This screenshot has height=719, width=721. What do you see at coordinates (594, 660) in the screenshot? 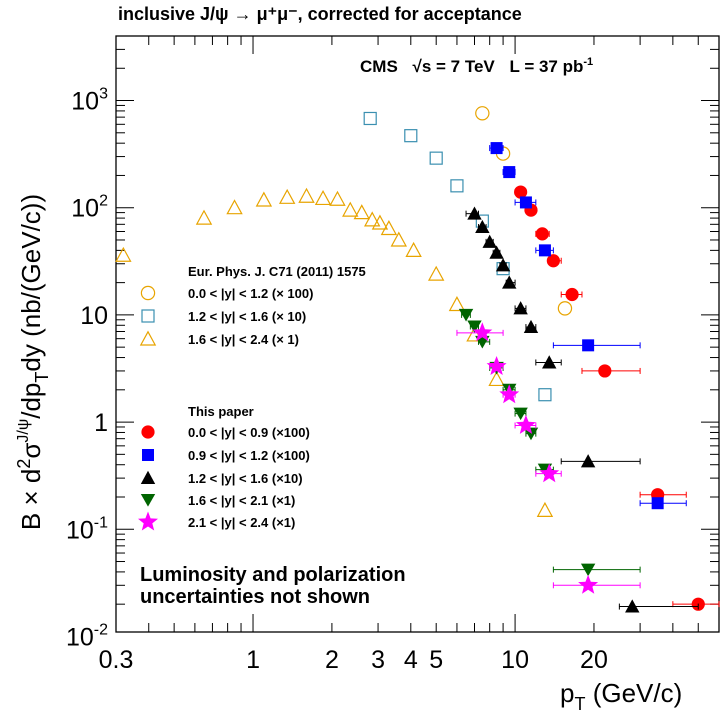
I see `x-tick-label: 20` at bounding box center [594, 660].